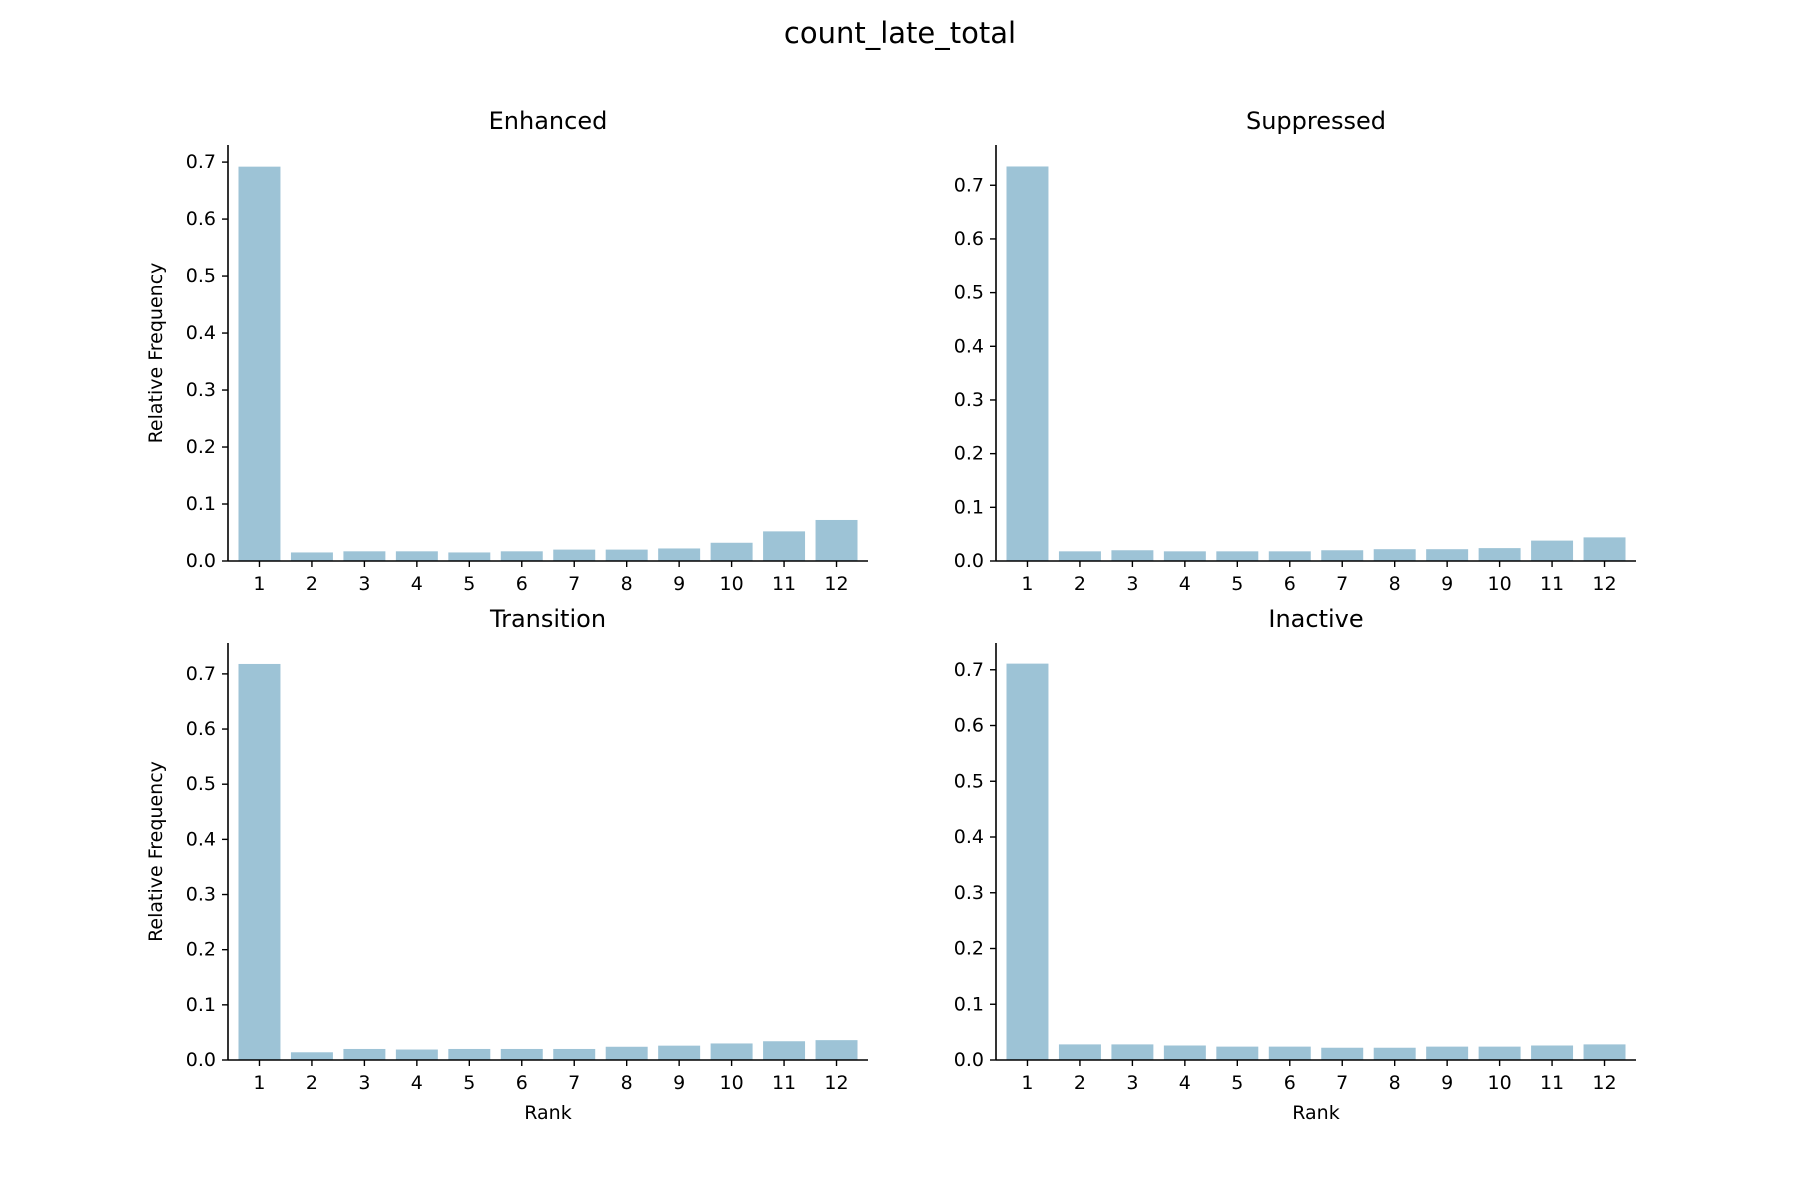  Describe the element at coordinates (969, 561) in the screenshot. I see `y-tick-label: 0.0` at that location.